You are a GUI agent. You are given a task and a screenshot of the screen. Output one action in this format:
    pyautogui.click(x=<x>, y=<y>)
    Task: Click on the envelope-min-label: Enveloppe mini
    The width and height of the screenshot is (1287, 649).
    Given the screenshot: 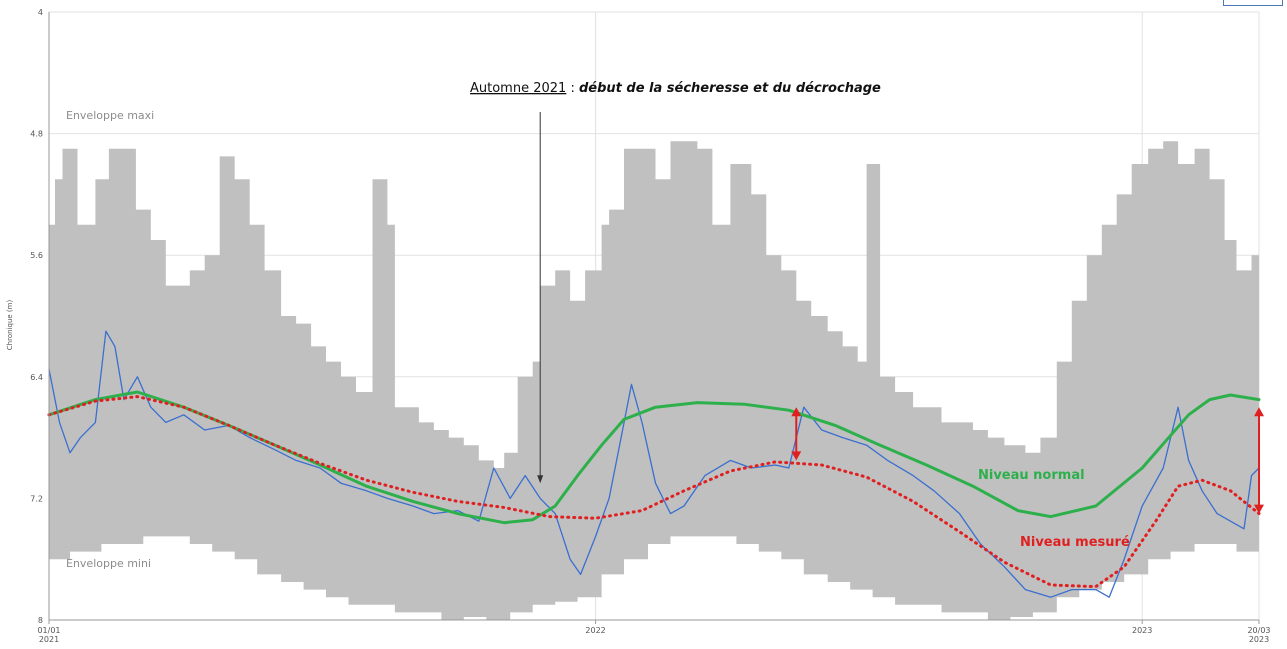 What is the action you would take?
    pyautogui.click(x=108, y=563)
    